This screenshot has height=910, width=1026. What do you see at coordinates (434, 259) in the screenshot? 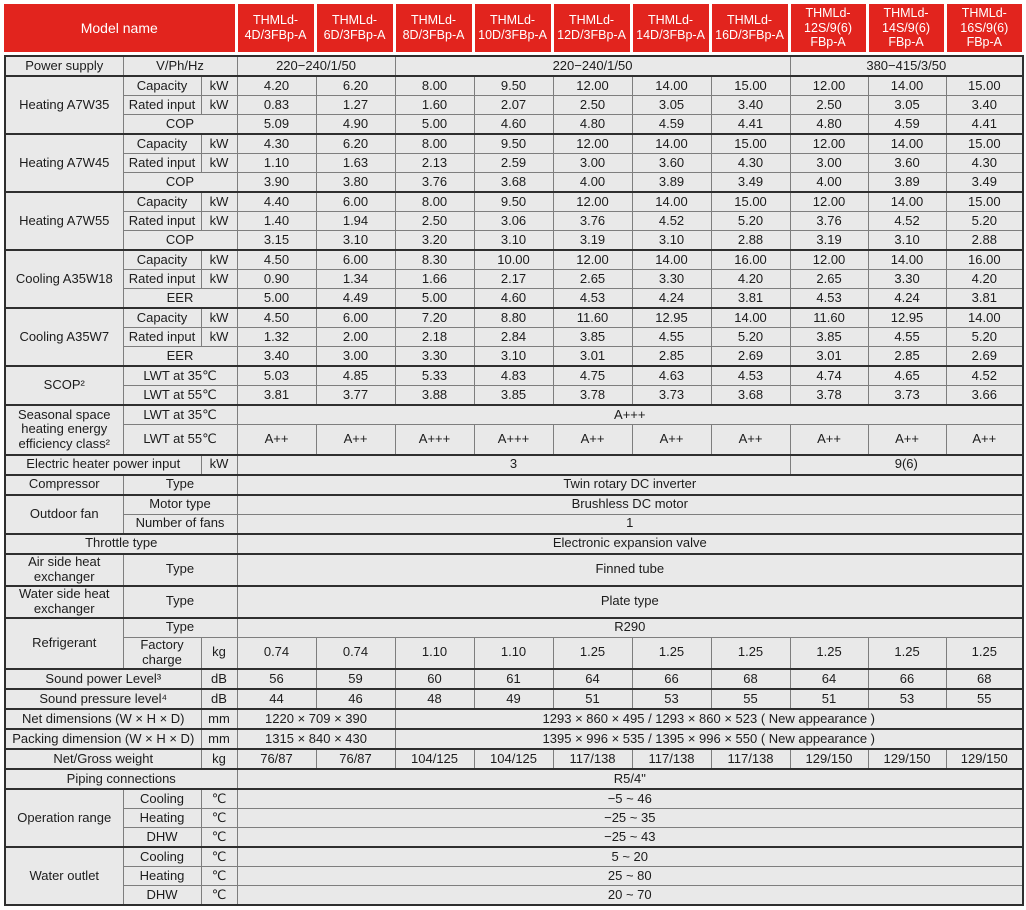
I see `value-cell: 8.30` at bounding box center [434, 259].